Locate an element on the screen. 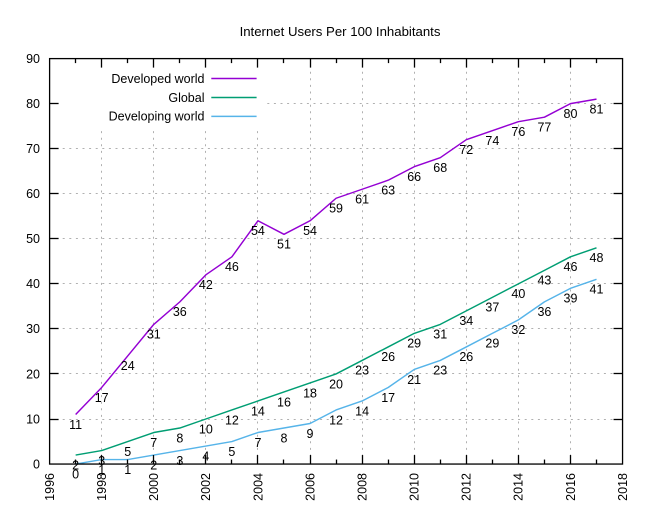 This screenshot has width=650, height=525. svg-text: 72 is located at coordinates (466, 150).